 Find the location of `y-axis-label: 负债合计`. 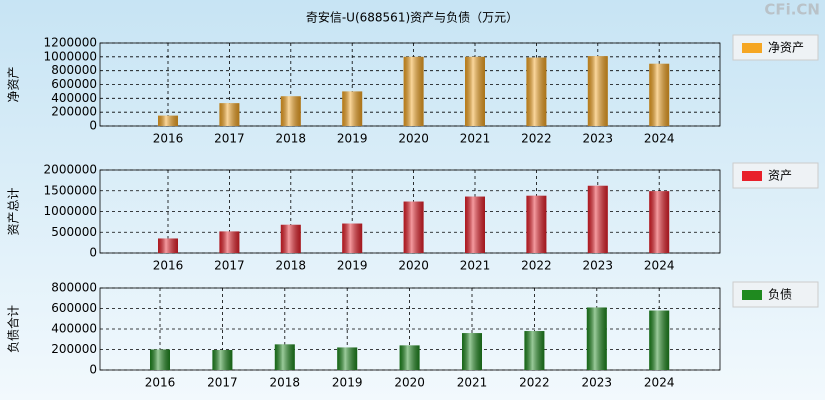

y-axis-label: 负债合计 is located at coordinates (13, 329).